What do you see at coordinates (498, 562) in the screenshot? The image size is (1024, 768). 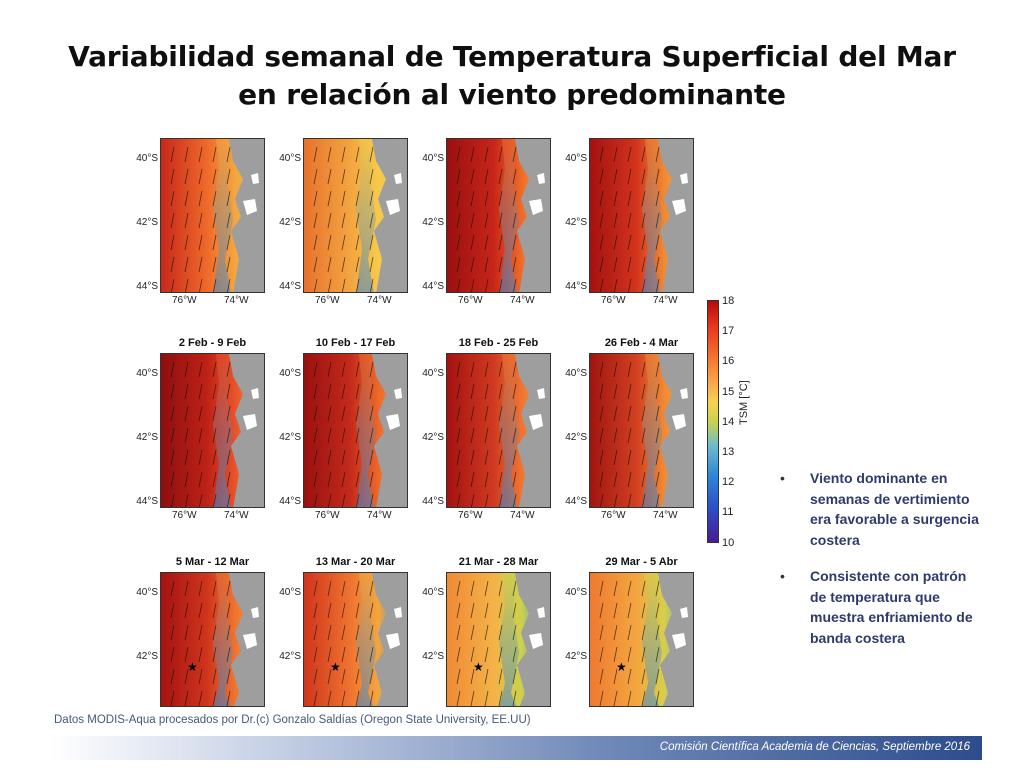 I see `panel-date-label: 21 Mar - 28 Mar` at bounding box center [498, 562].